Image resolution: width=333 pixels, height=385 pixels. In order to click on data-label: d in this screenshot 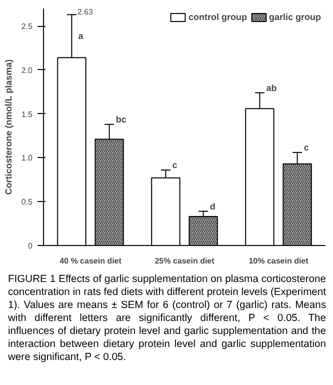, I will do `click(213, 206)`.